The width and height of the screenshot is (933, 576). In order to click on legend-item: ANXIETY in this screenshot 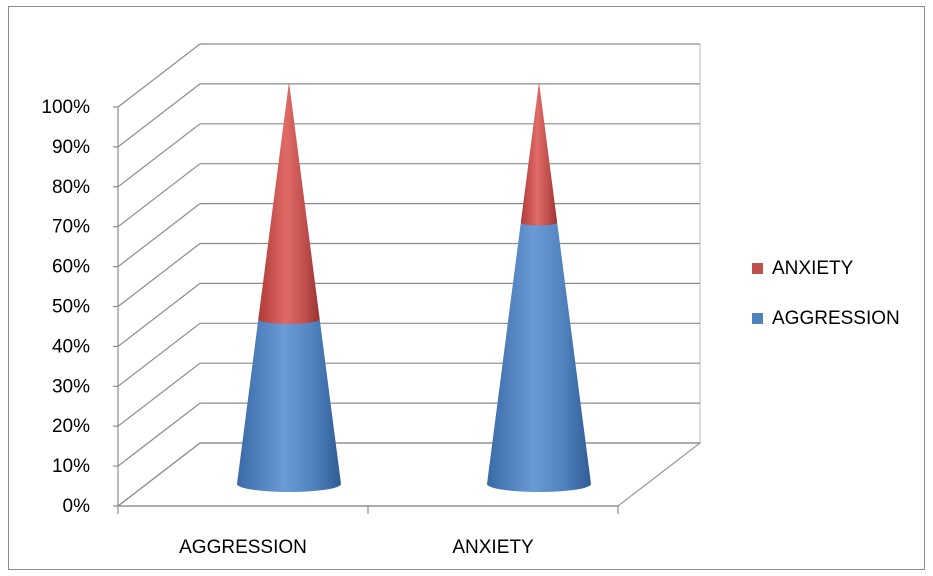, I will do `click(803, 268)`.